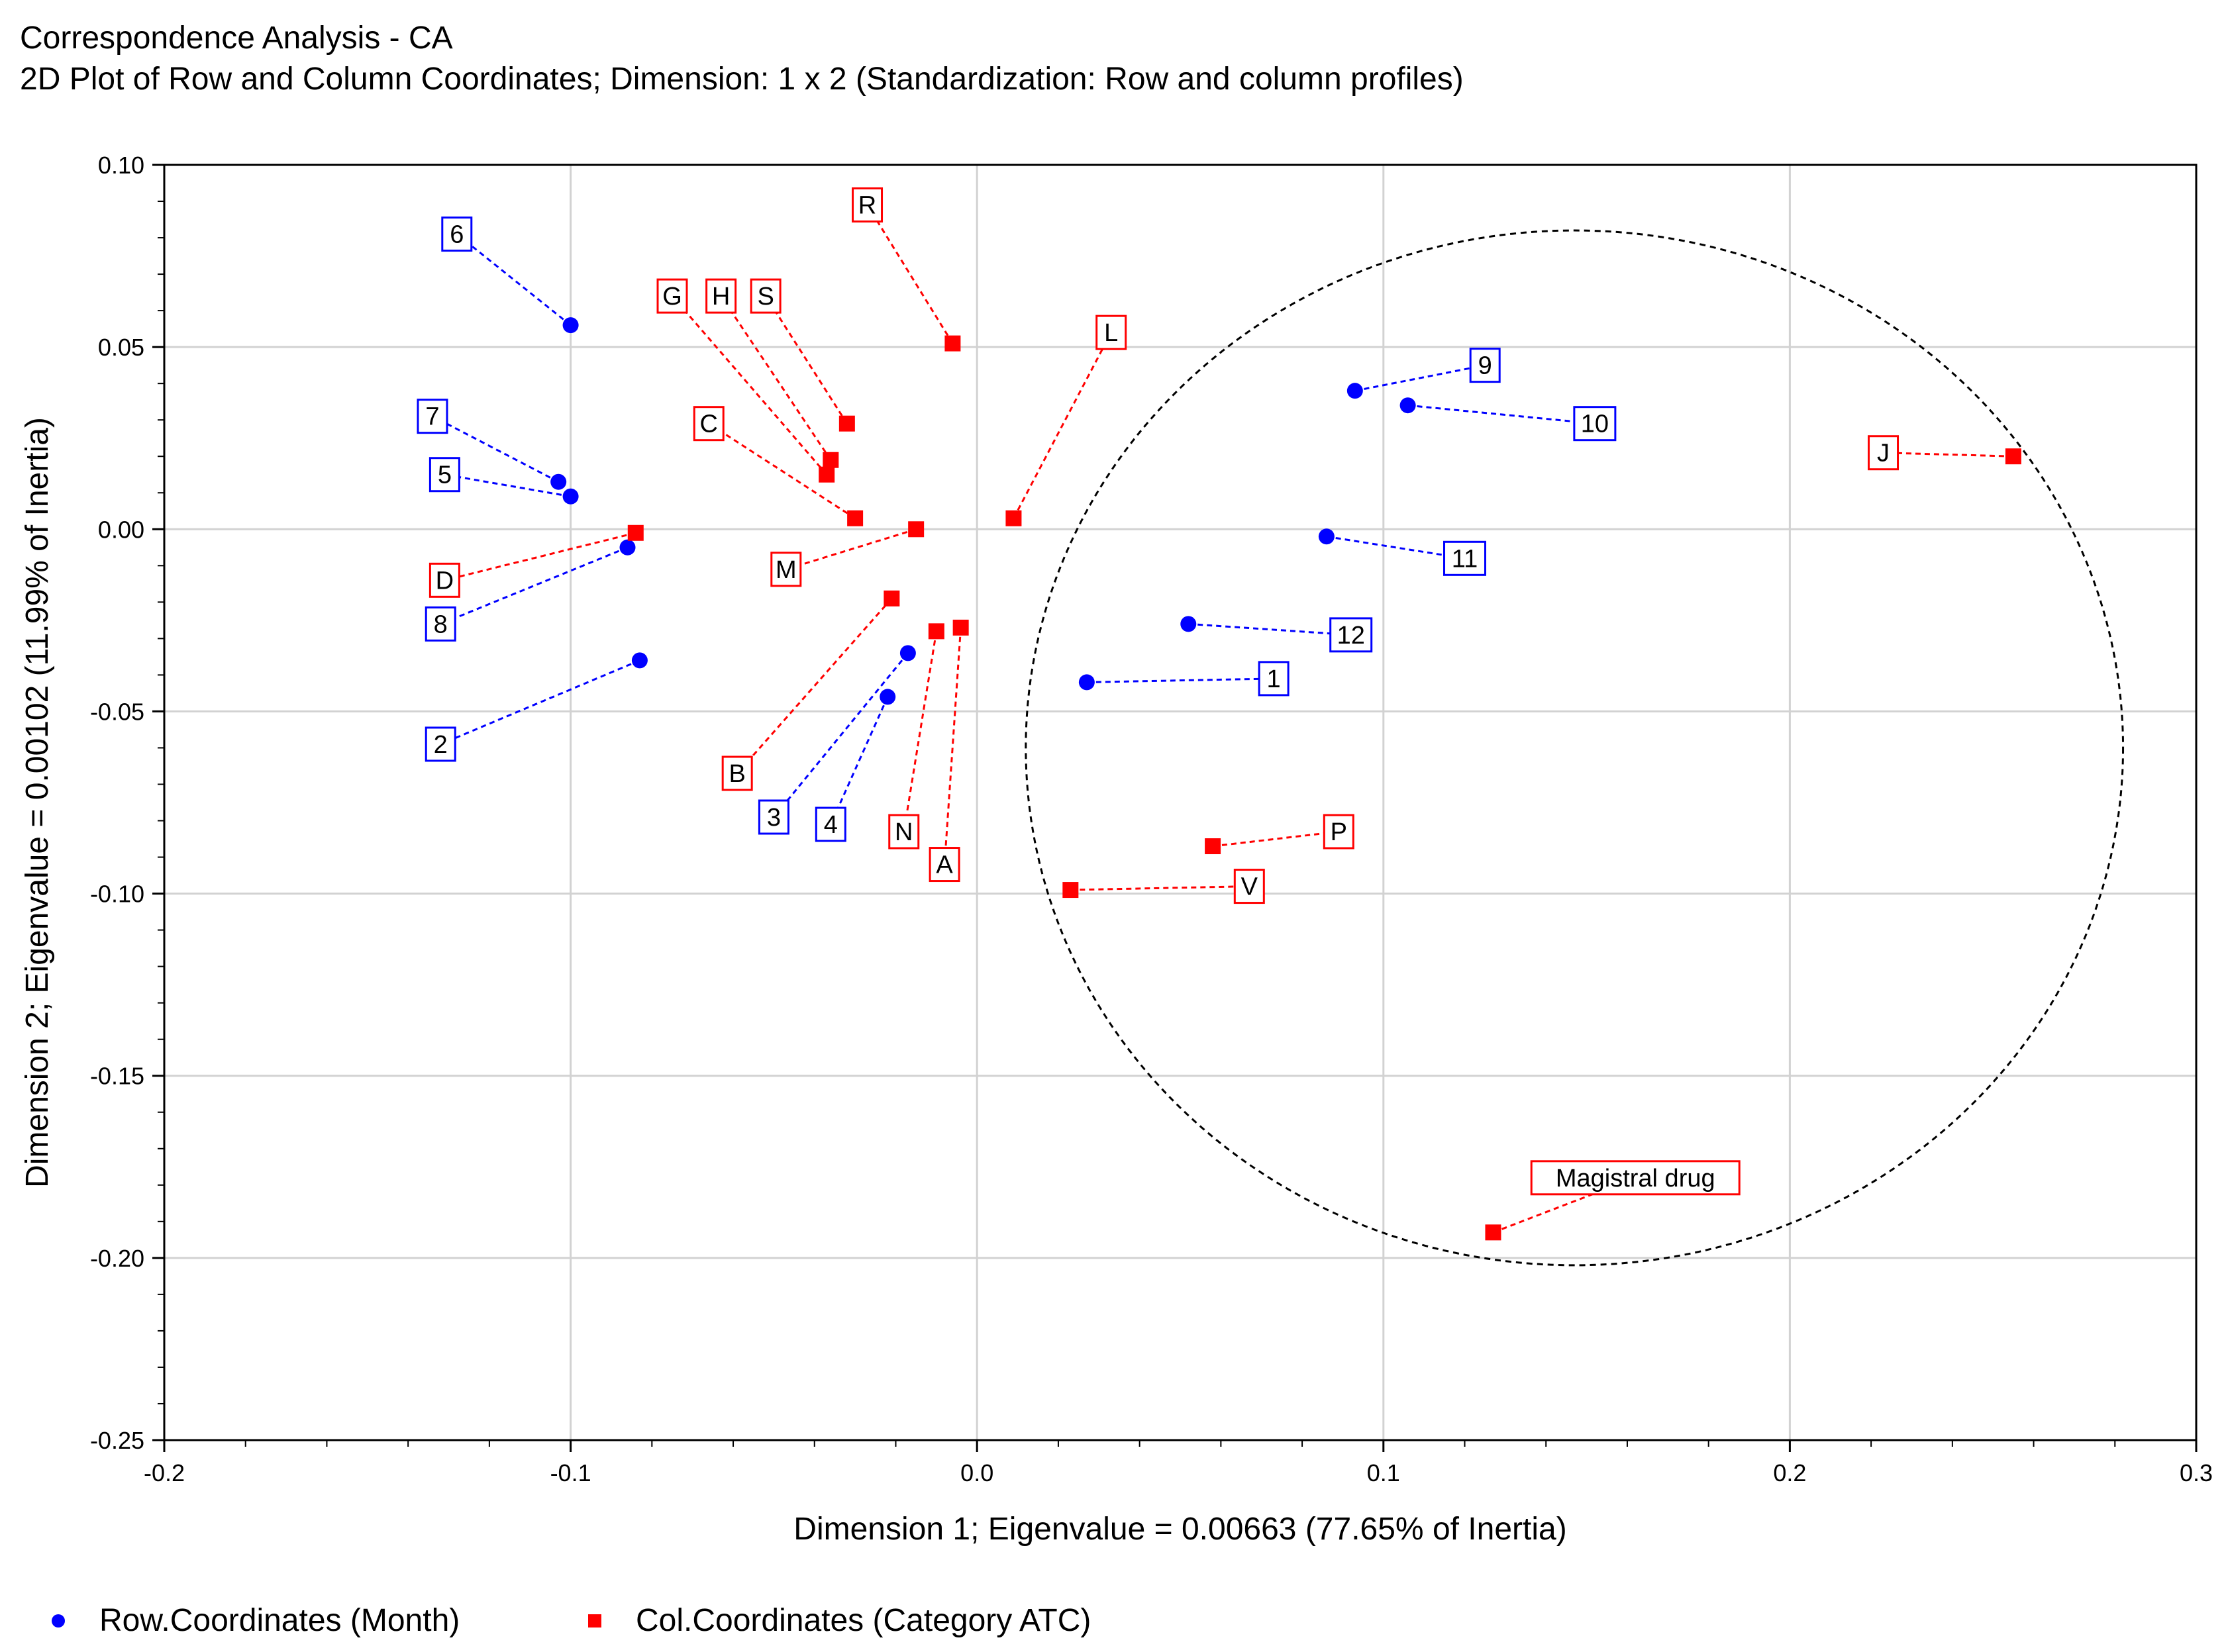  What do you see at coordinates (570, 1472) in the screenshot?
I see `x-tick-label: -0.1` at bounding box center [570, 1472].